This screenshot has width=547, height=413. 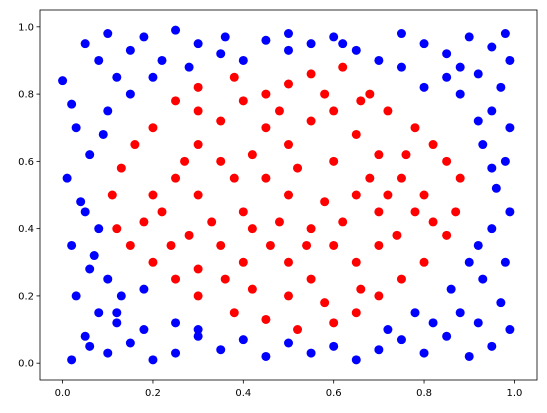 What do you see at coordinates (424, 393) in the screenshot?
I see `x-tick-label: 0.8` at bounding box center [424, 393].